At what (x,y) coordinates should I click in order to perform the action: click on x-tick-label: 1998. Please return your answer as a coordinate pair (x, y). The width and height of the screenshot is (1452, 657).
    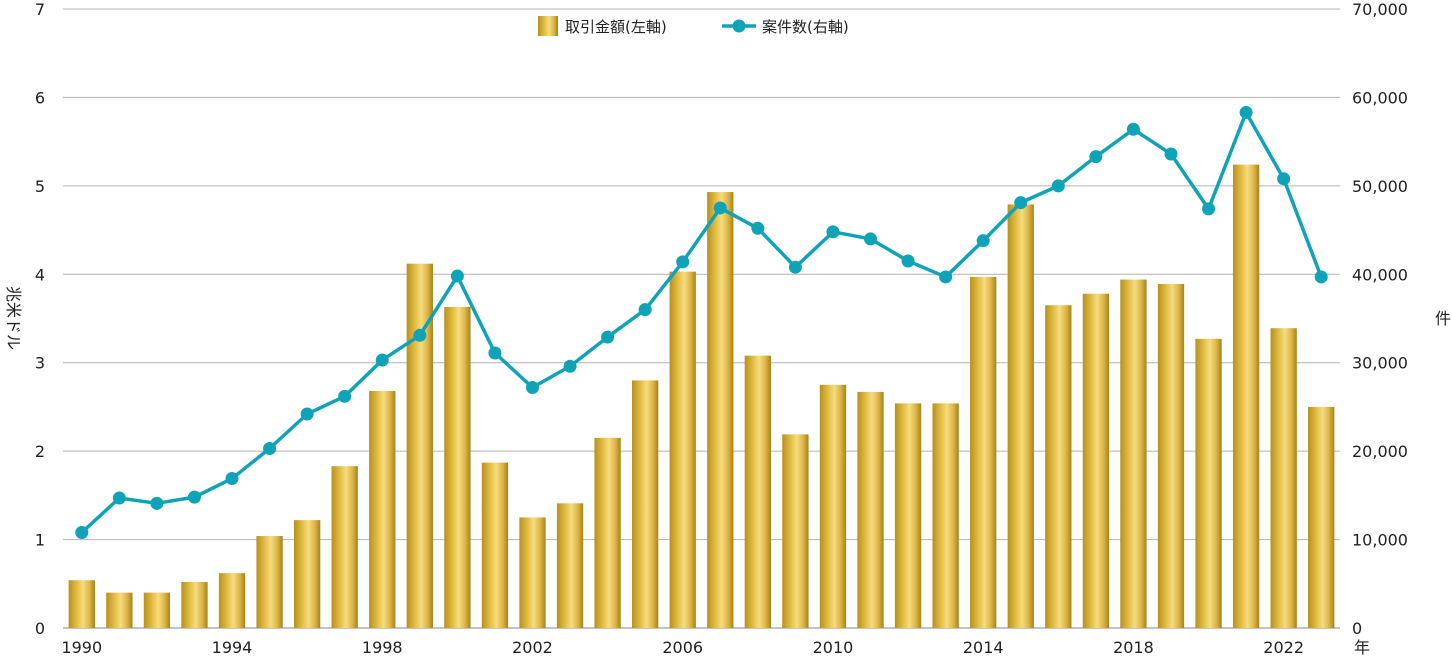
    Looking at the image, I should click on (382, 647).